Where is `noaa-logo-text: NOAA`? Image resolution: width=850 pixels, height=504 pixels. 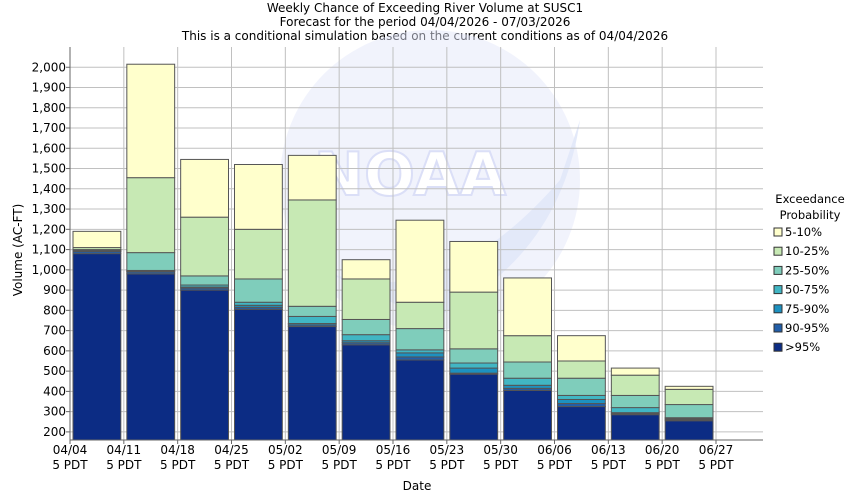
noaa-logo-text: NOAA is located at coordinates (410, 175).